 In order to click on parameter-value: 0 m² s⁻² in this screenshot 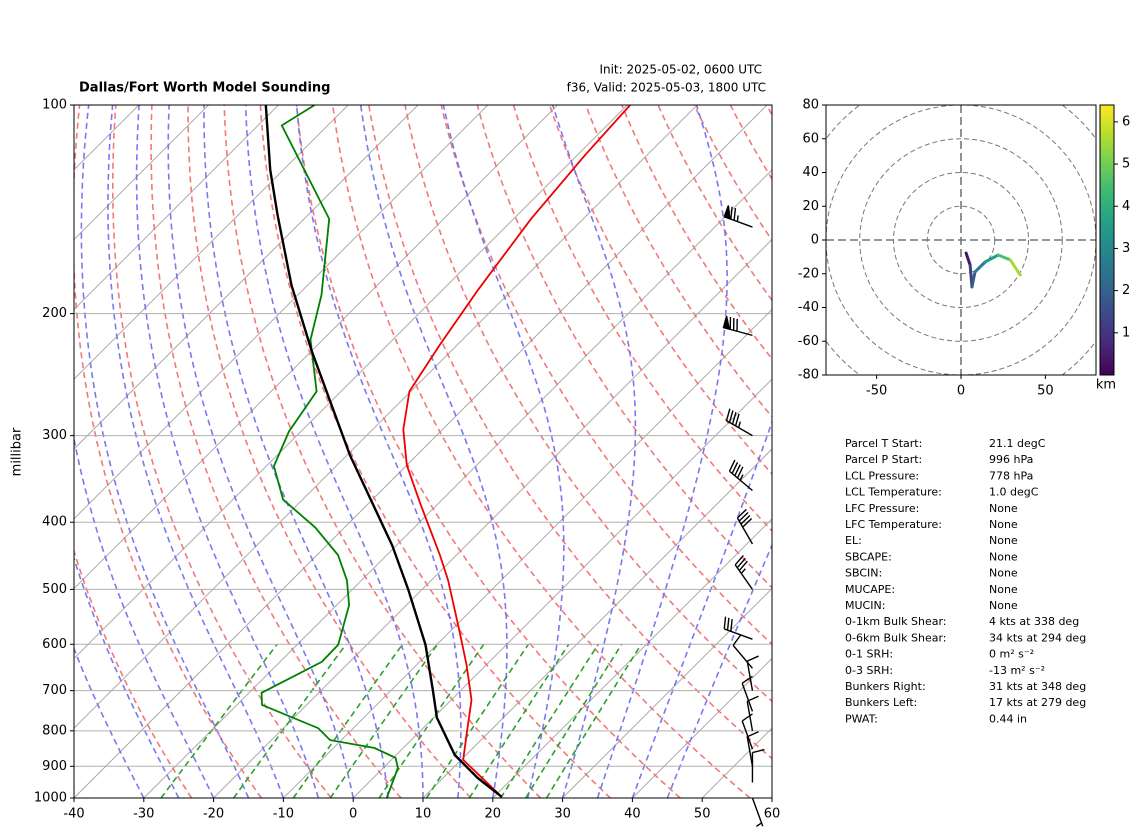, I will do `click(1011, 654)`.